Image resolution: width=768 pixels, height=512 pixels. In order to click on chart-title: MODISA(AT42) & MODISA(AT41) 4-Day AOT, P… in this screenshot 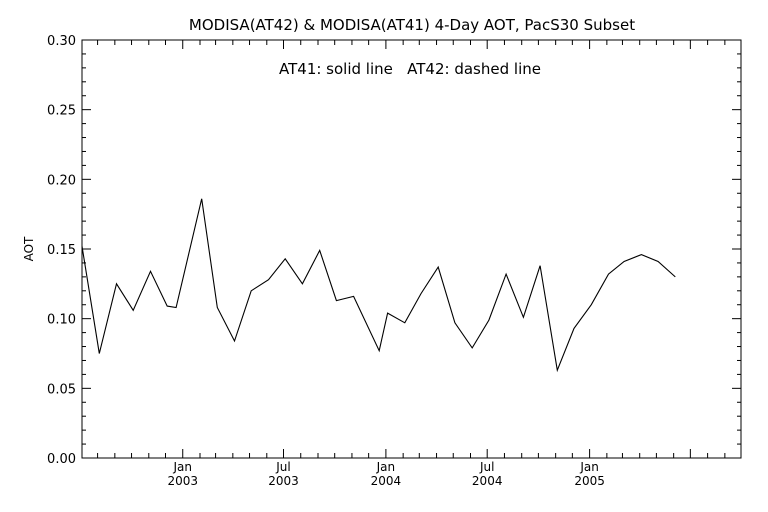, I will do `click(412, 25)`.